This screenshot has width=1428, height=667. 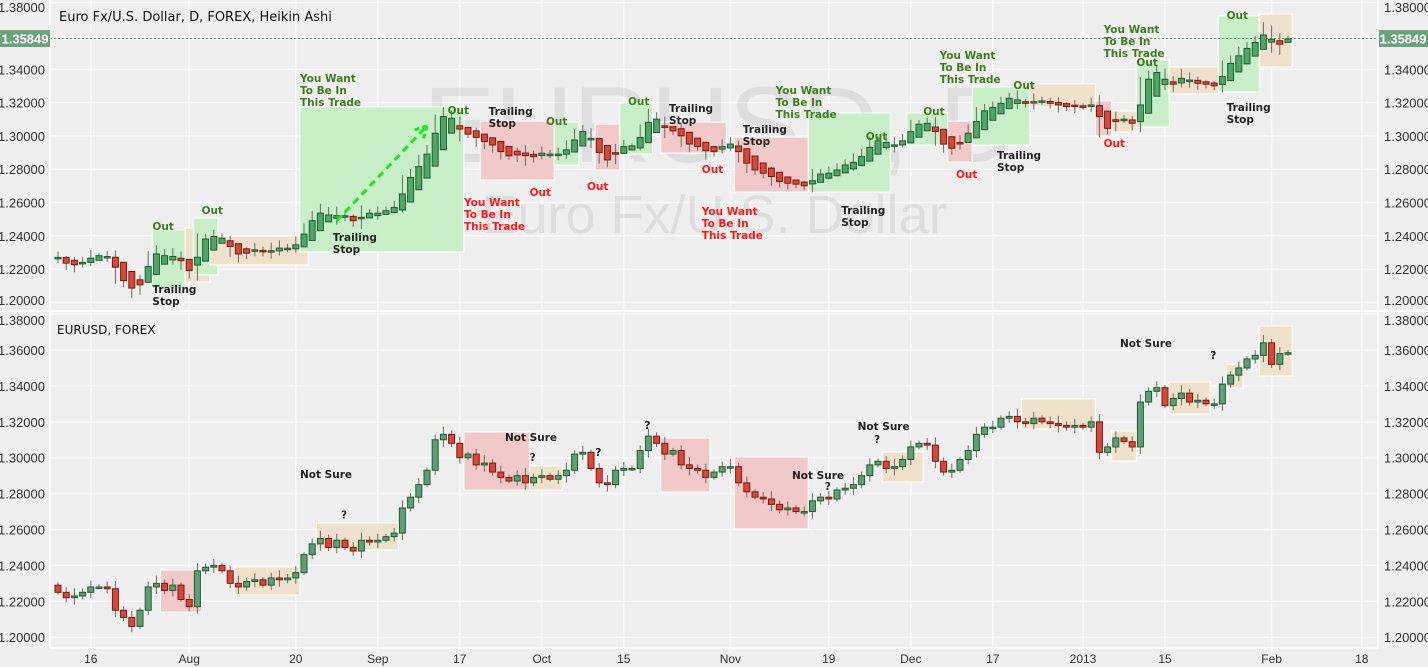 What do you see at coordinates (1406, 269) in the screenshot?
I see `price-tick-right: 1.22000` at bounding box center [1406, 269].